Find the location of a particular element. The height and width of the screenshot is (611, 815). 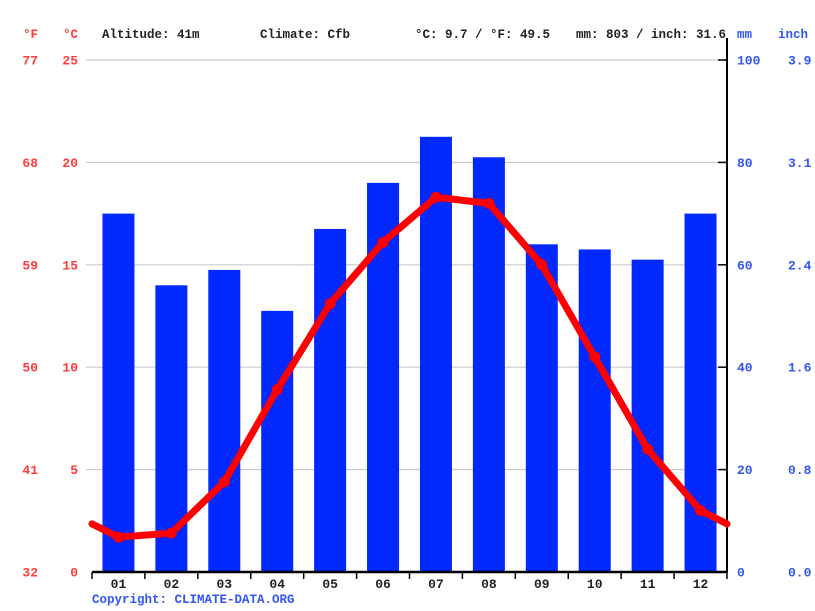

month-label-12: 12 is located at coordinates (701, 584).